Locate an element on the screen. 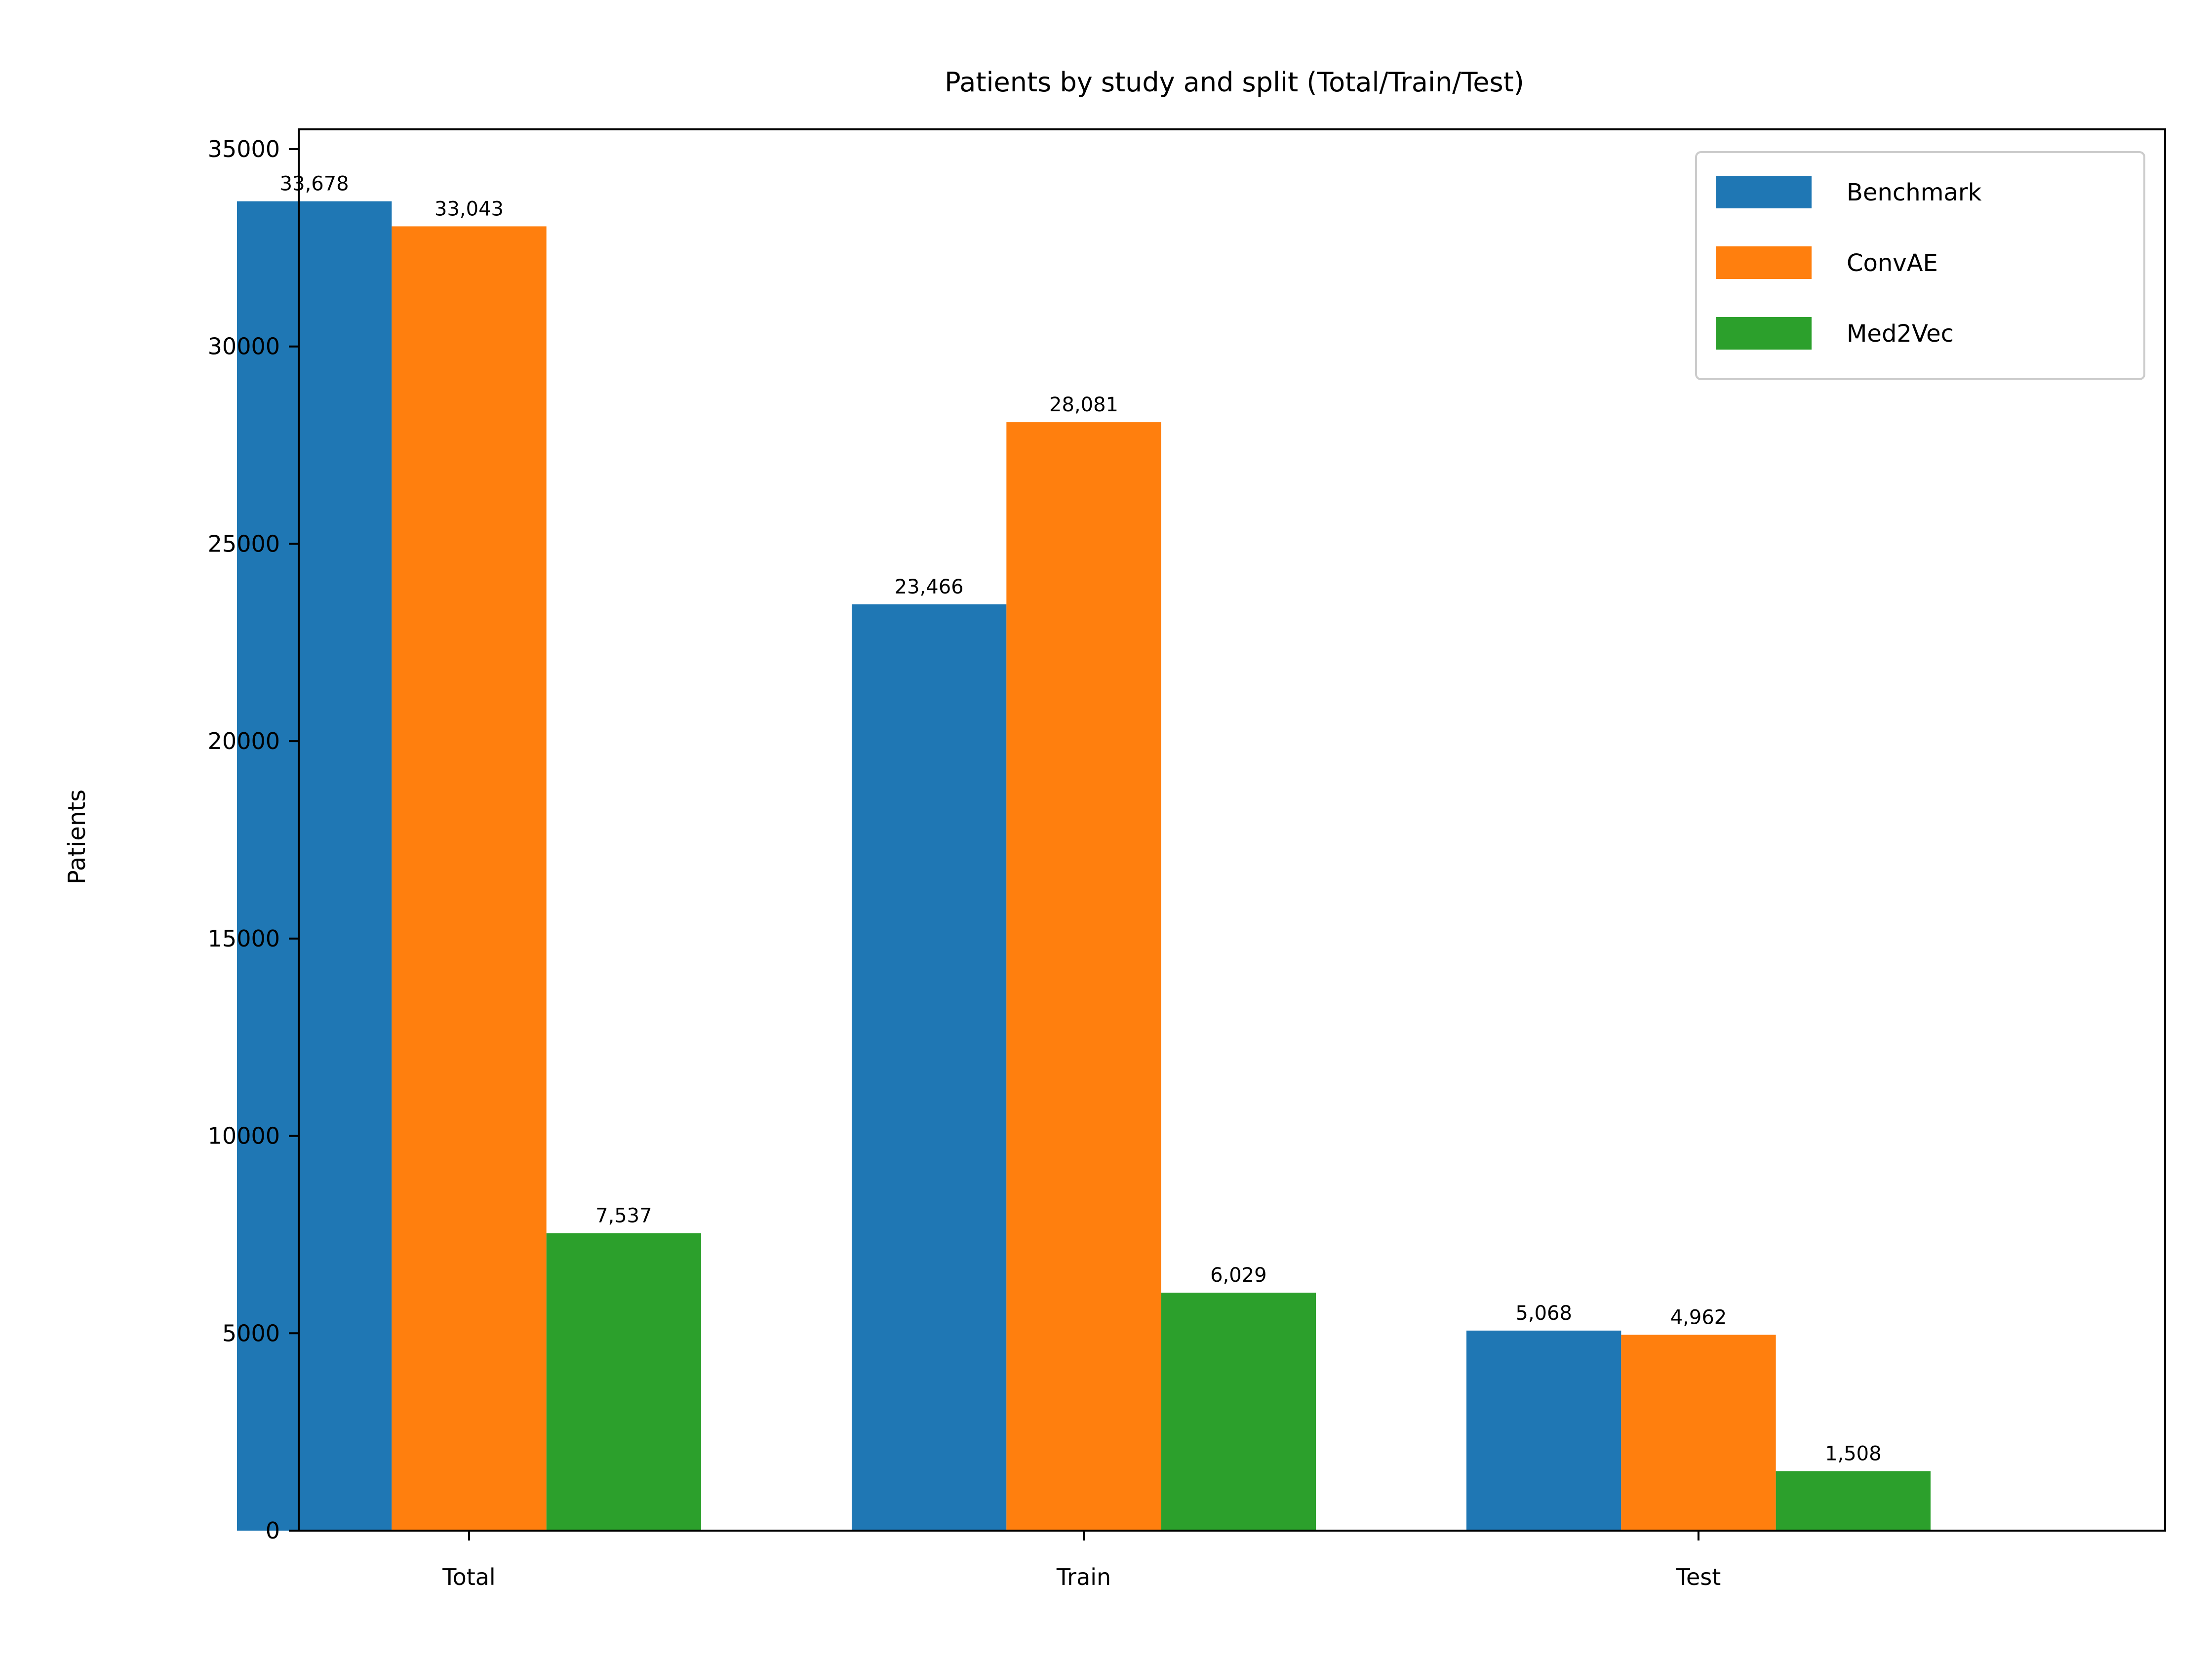 This screenshot has width=2212, height=1659. bar-value-label: 33,043 is located at coordinates (469, 209).